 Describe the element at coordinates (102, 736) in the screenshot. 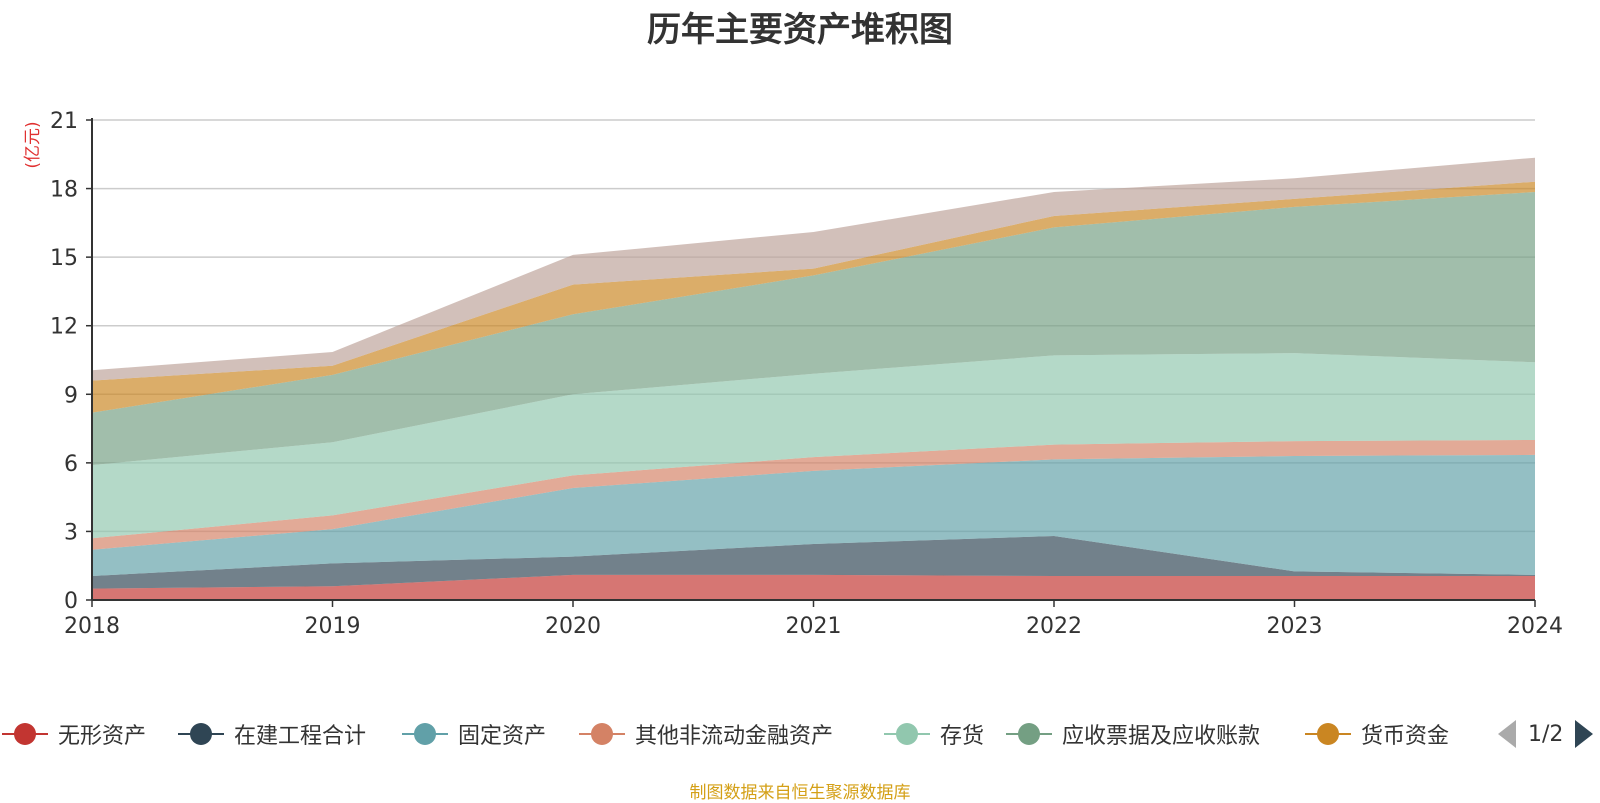

I see `legend-label: 无形资产` at that location.